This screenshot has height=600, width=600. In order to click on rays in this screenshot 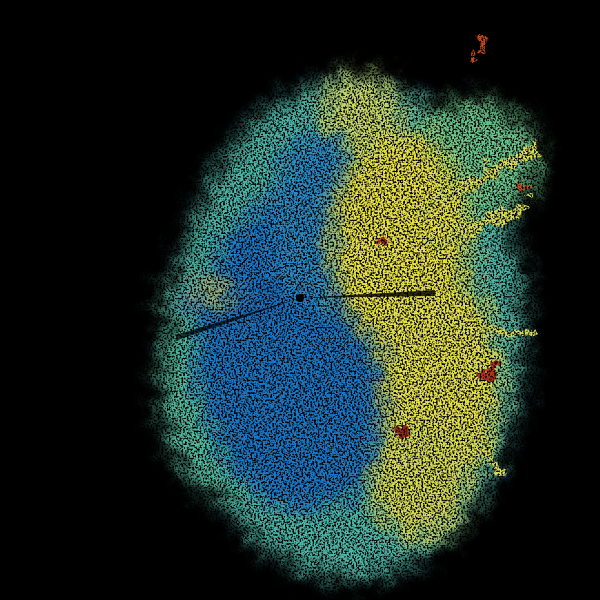, I will do `click(482, 307)`.